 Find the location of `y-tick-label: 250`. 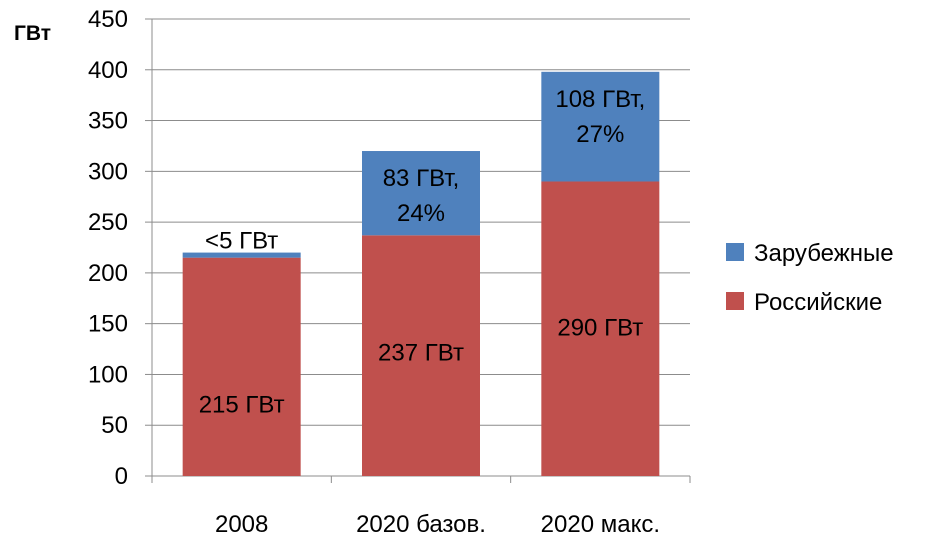

y-tick-label: 250 is located at coordinates (108, 222).